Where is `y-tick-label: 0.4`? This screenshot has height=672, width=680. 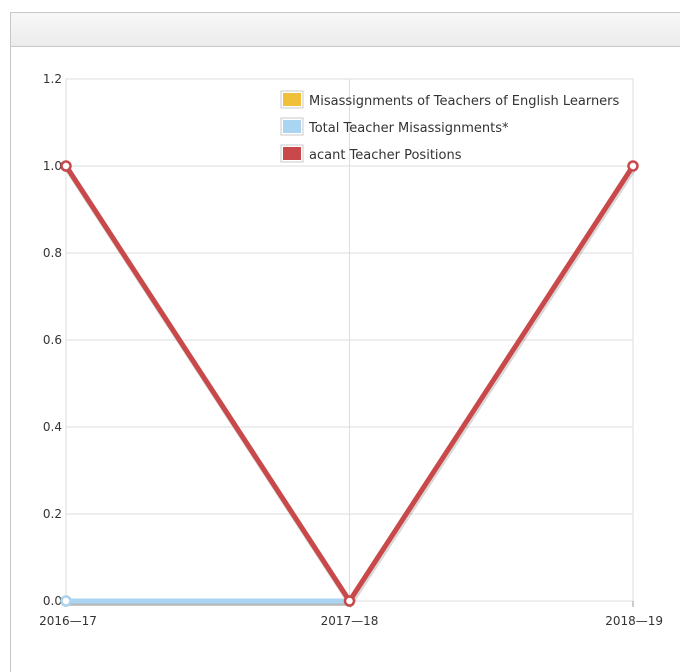
y-tick-label: 0.4 is located at coordinates (52, 427).